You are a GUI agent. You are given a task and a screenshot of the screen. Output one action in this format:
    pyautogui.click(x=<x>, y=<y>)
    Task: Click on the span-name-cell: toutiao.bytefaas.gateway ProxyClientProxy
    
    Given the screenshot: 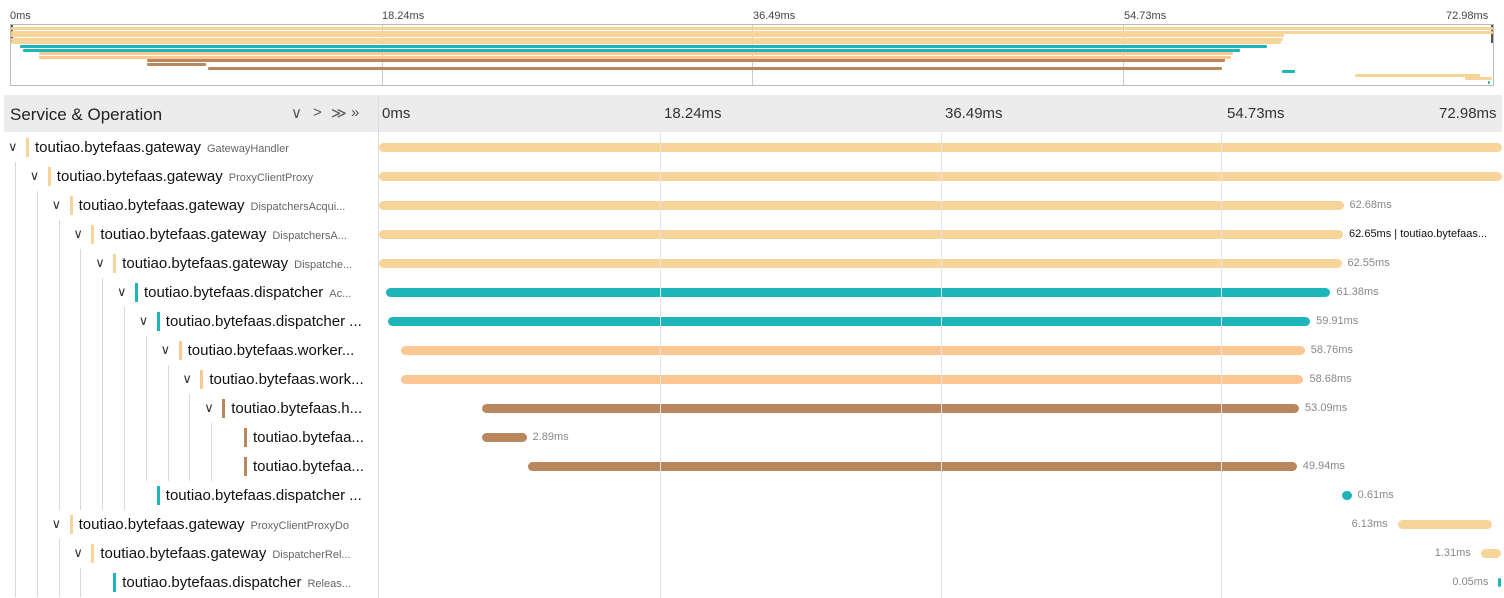 What is the action you would take?
    pyautogui.click(x=216, y=176)
    